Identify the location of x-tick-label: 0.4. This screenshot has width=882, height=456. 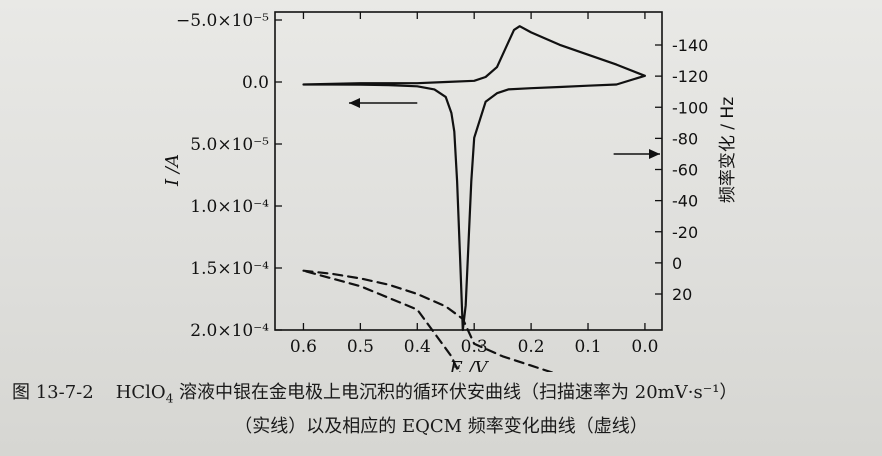
(417, 347).